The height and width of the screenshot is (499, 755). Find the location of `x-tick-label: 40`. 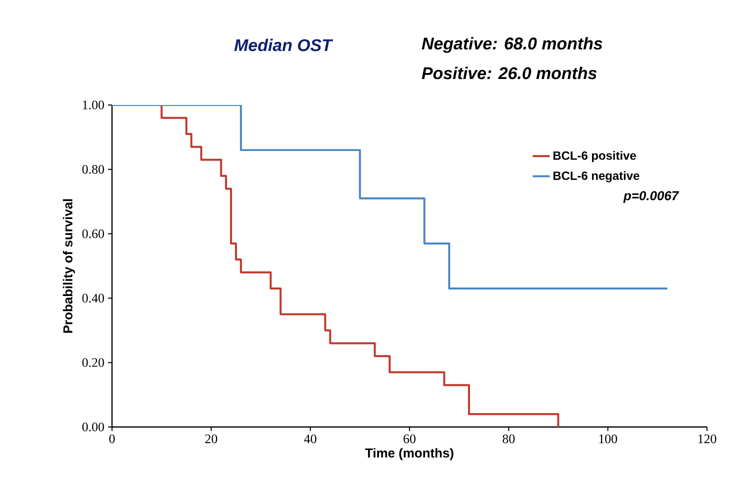

x-tick-label: 40 is located at coordinates (310, 439).